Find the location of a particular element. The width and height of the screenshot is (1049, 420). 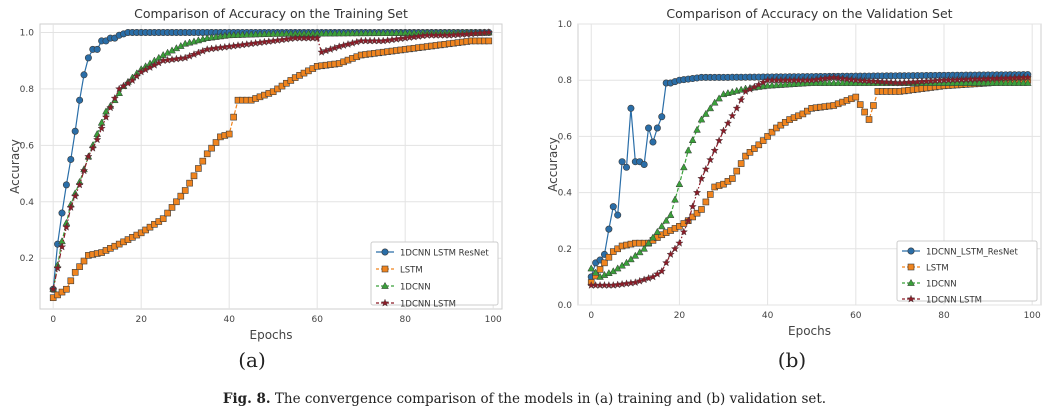

y-tick-label: 0.8 is located at coordinates (27, 90).